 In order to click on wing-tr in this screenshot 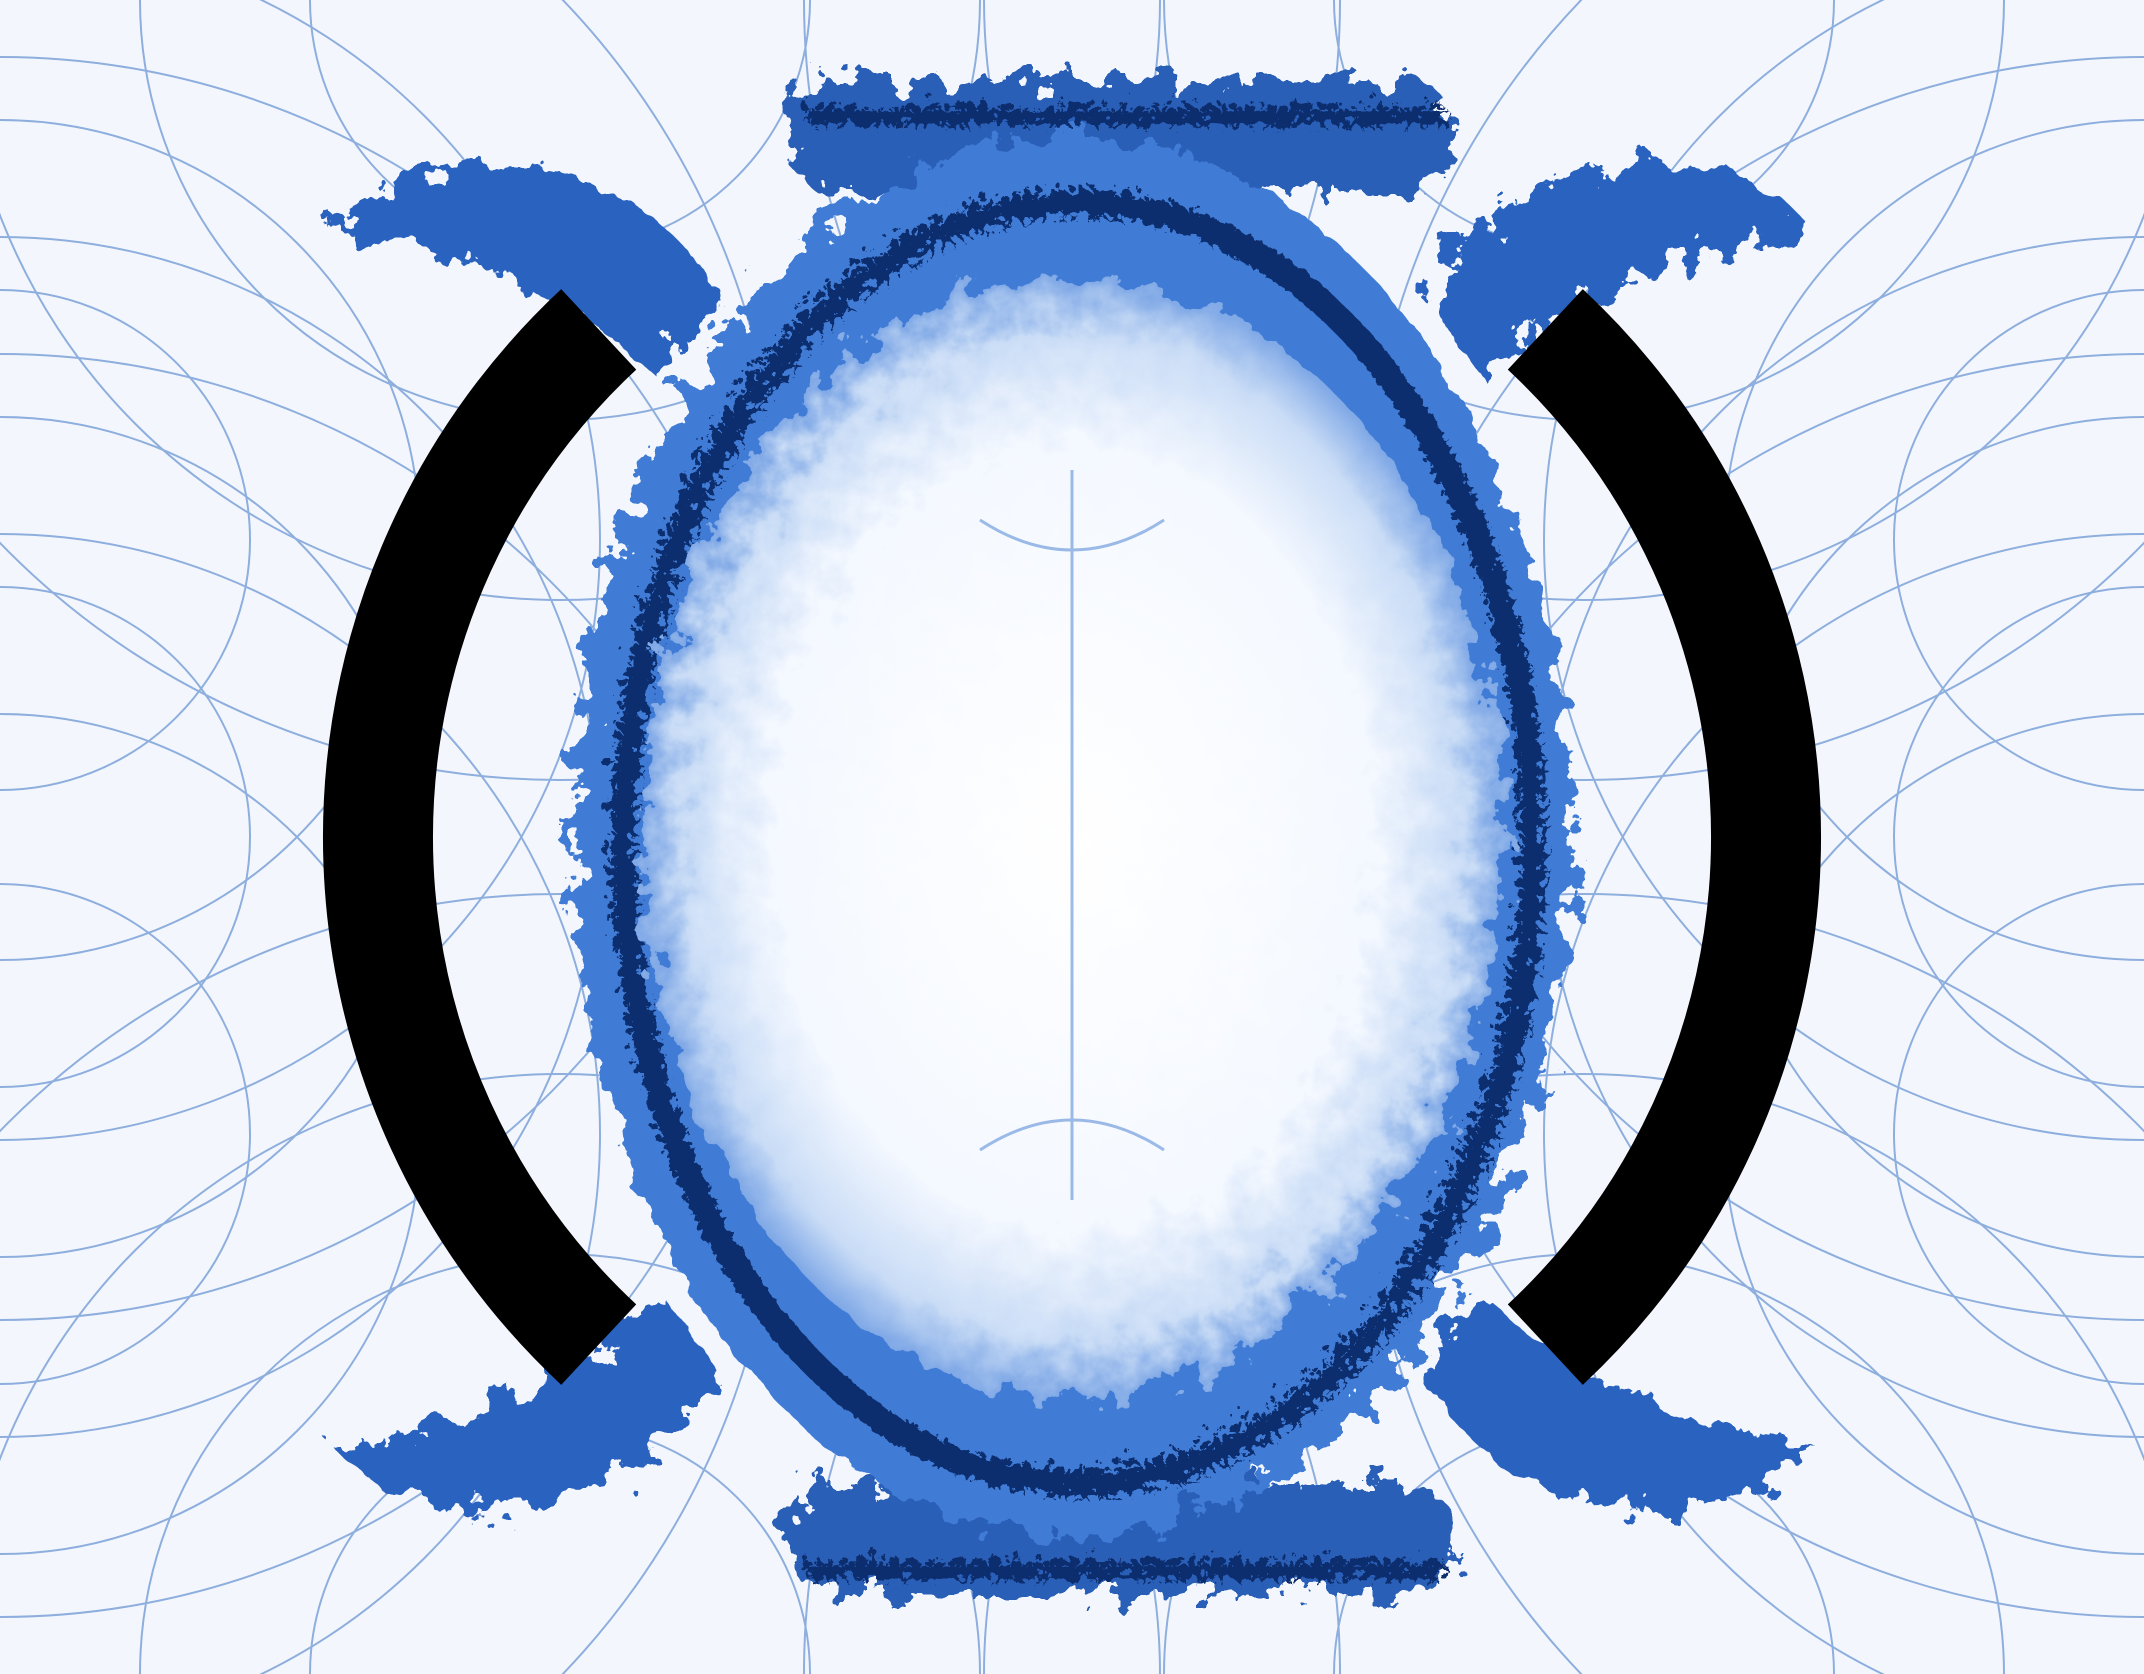, I will do `click(1619, 271)`.